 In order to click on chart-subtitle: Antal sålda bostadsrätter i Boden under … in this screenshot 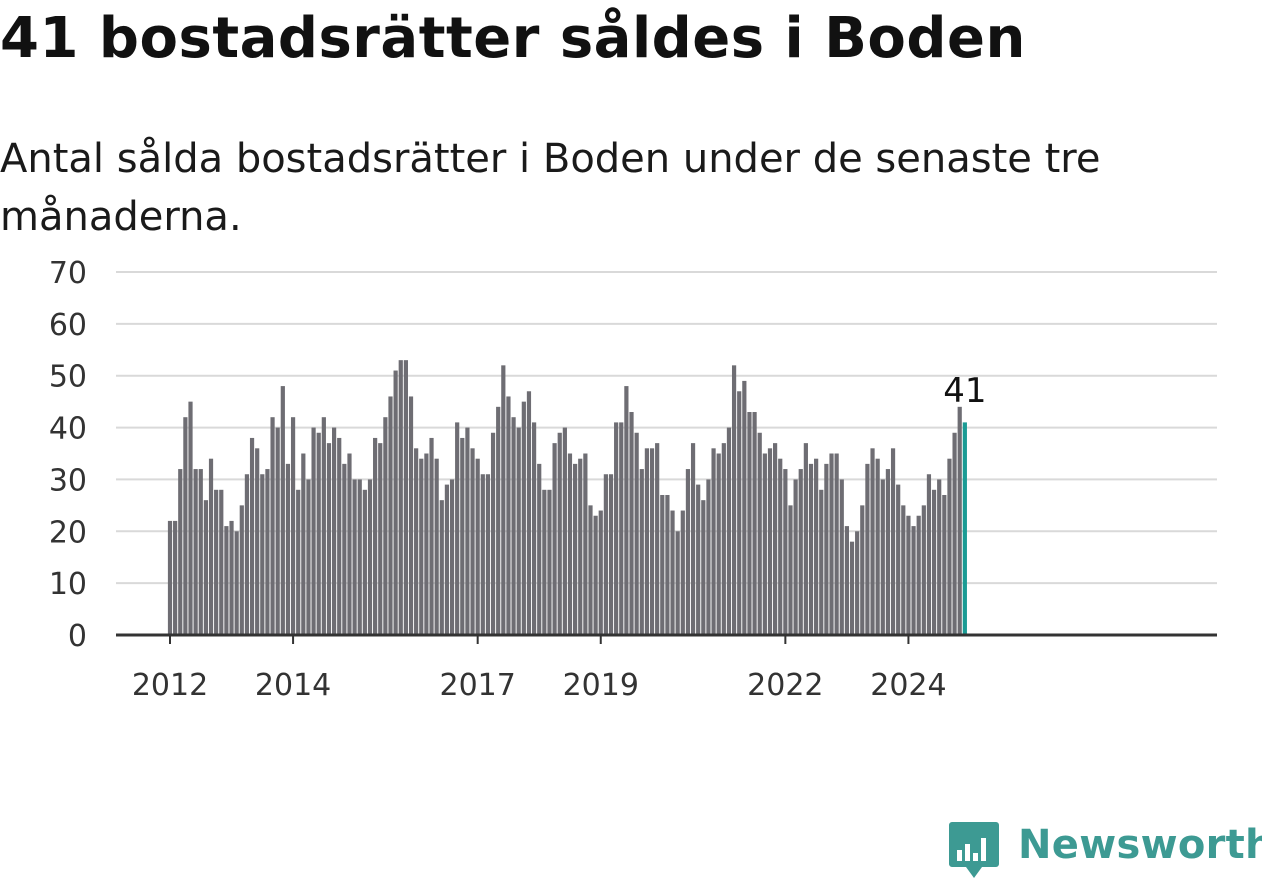, I will do `click(550, 188)`.